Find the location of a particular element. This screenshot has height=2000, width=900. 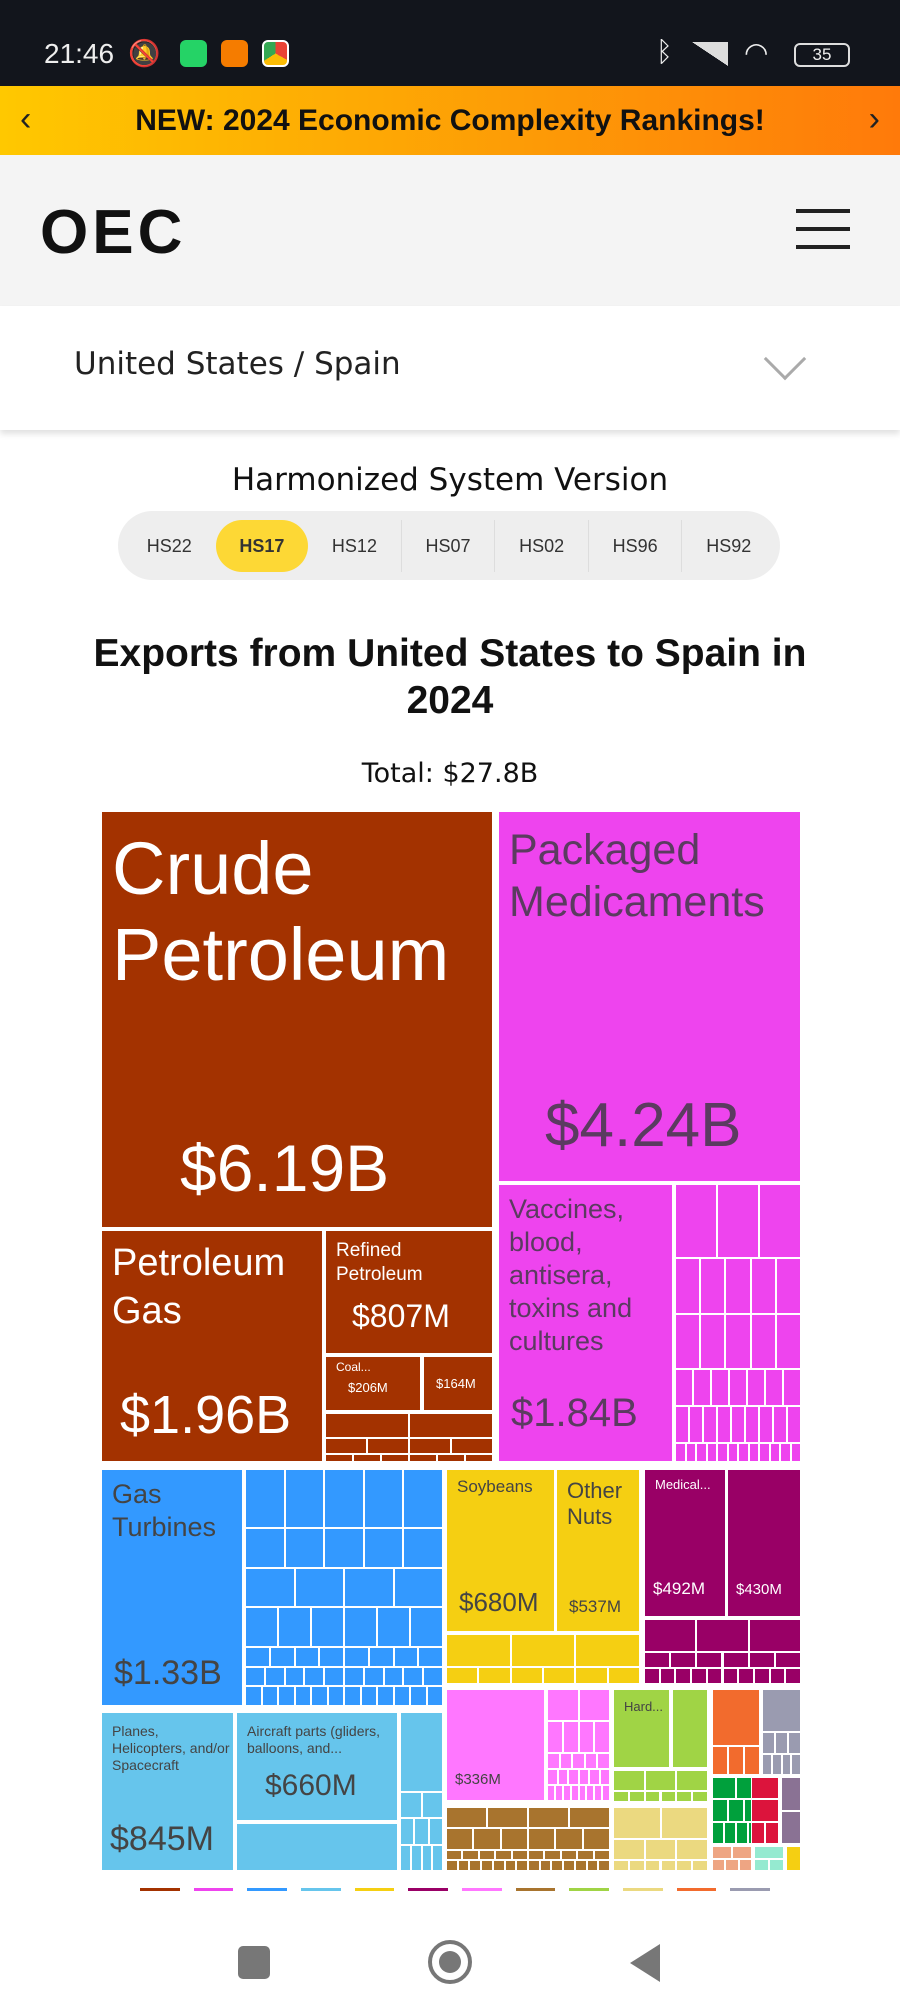

hs-option-hs12: HS12 is located at coordinates (354, 545).